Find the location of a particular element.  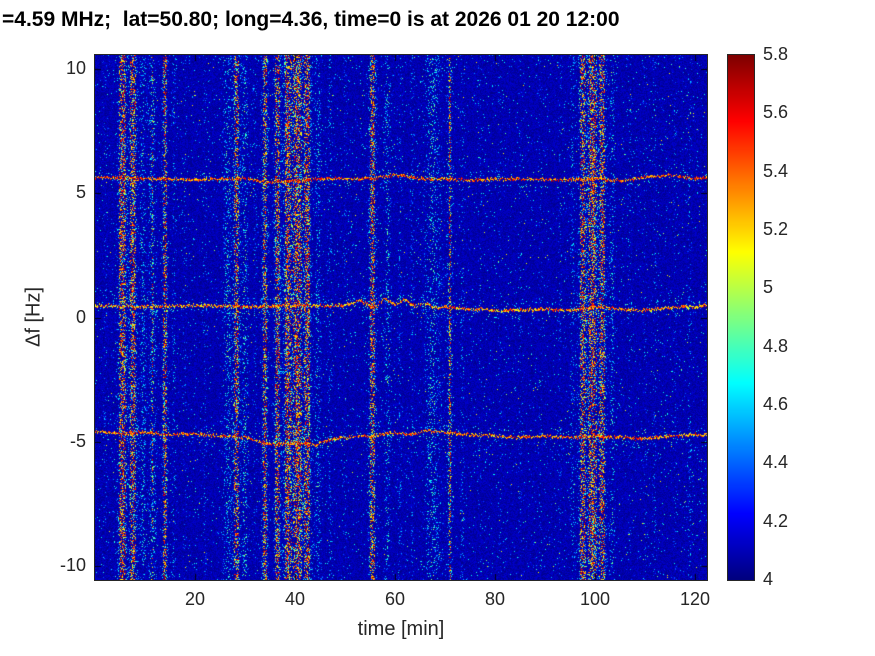

y-tick-label: -10 is located at coordinates (72, 565).